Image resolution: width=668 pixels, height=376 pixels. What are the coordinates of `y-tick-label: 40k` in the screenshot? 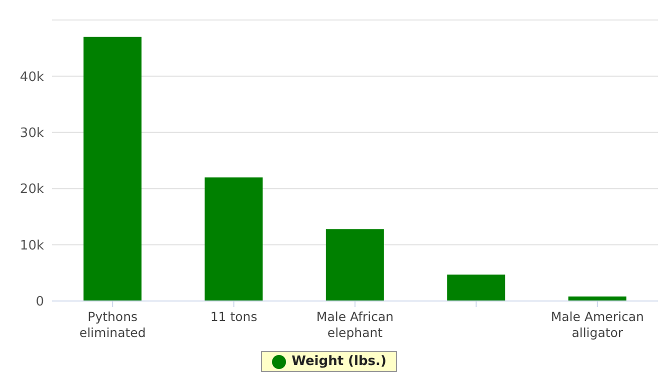 It's located at (32, 77).